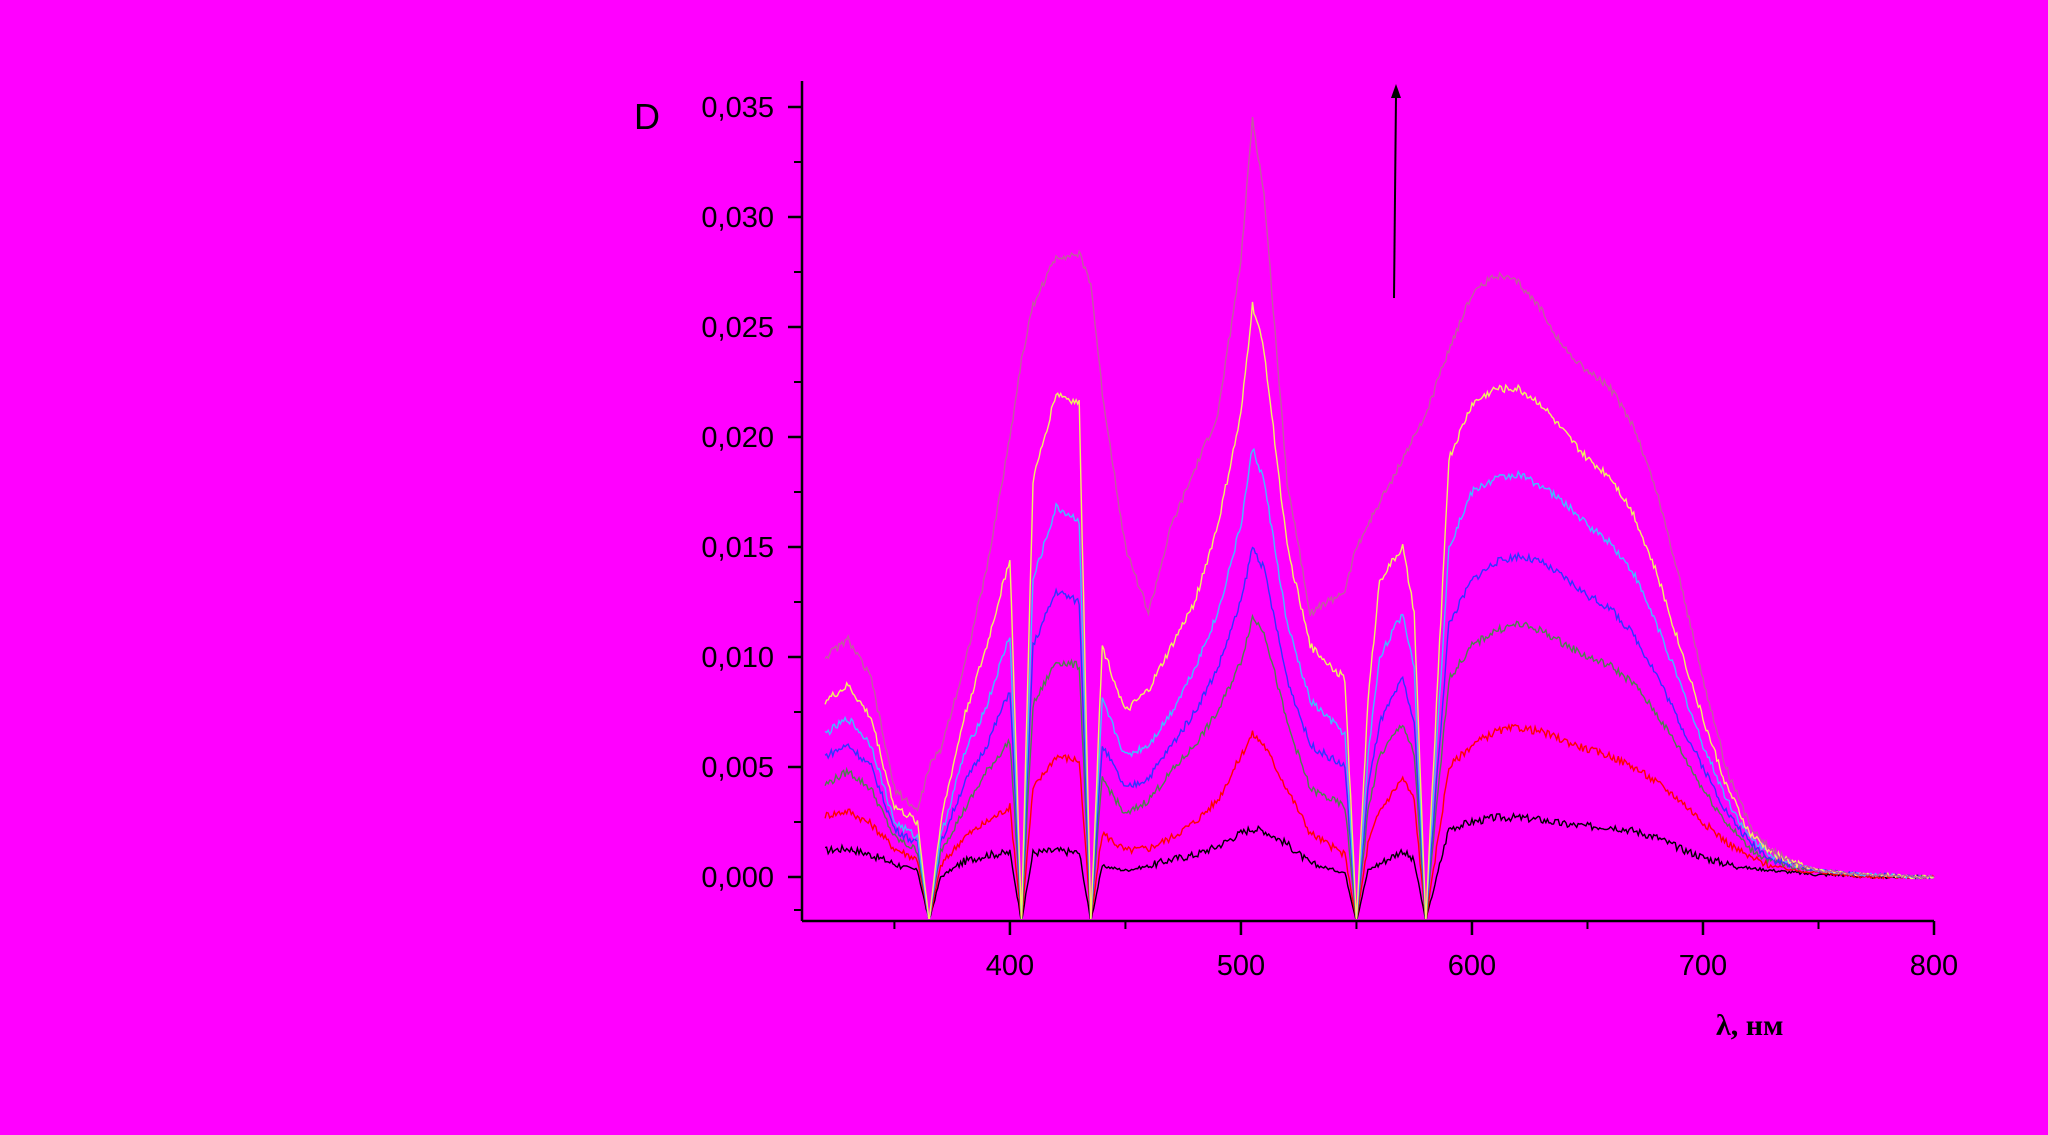 This screenshot has width=2048, height=1135. Describe the element at coordinates (737, 548) in the screenshot. I see `y-tick-label: 0,015` at that location.